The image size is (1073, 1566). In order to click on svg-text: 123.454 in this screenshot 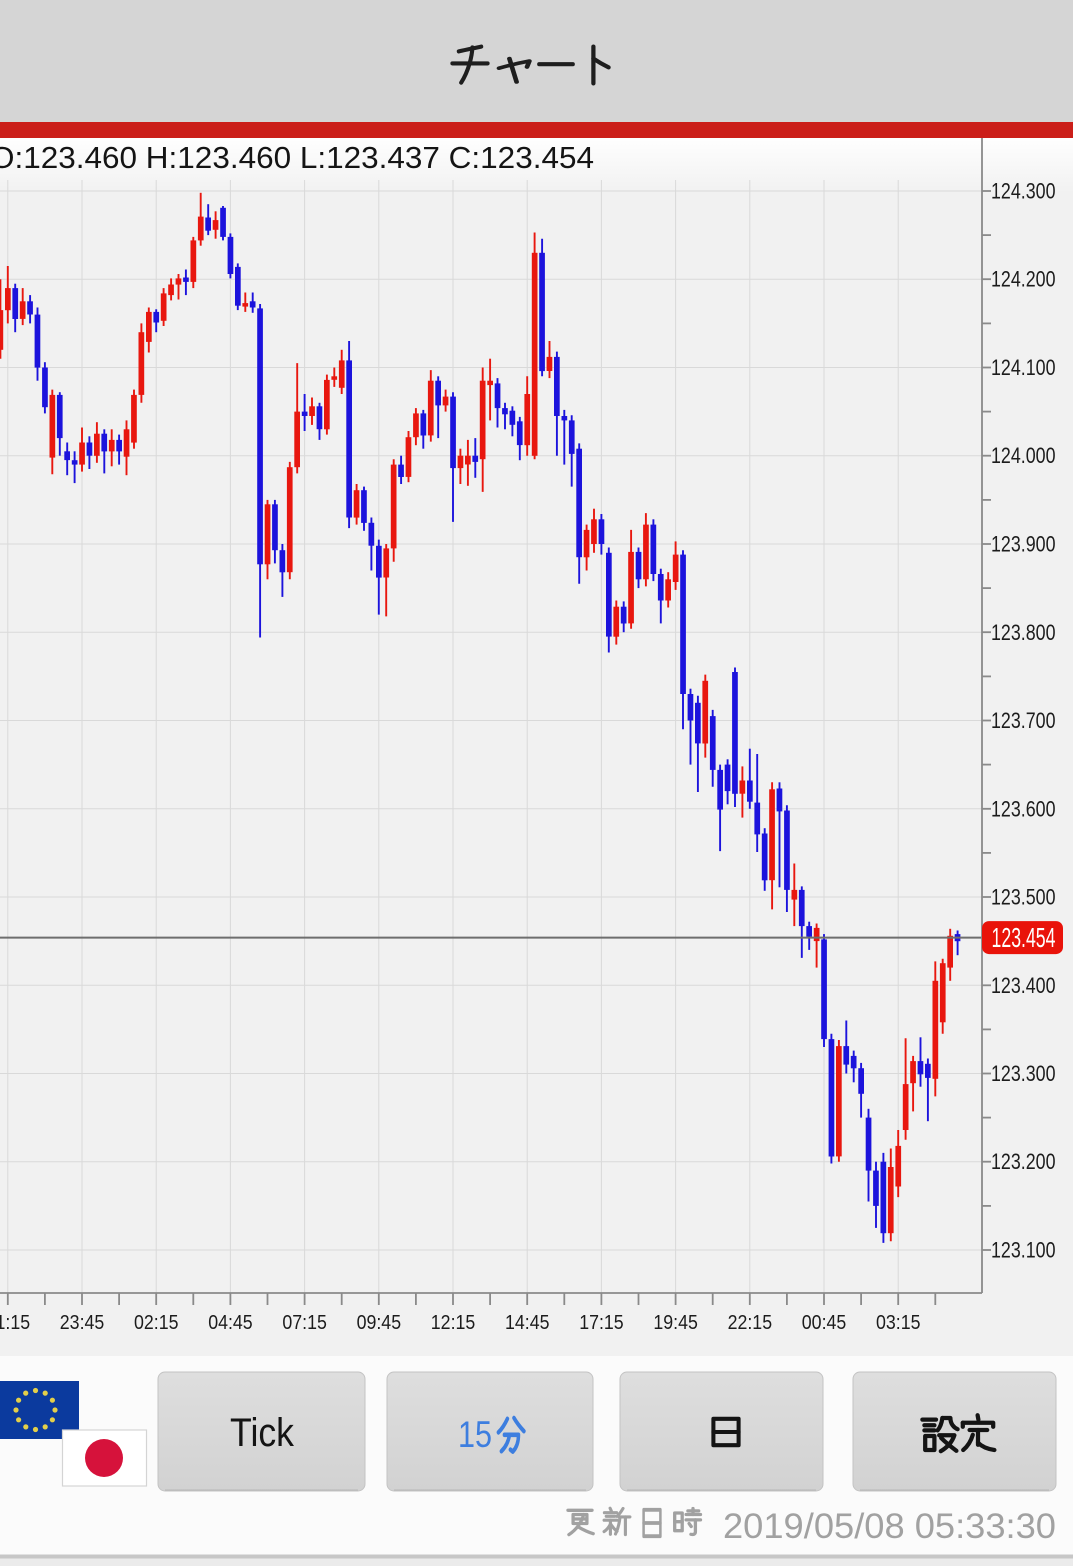, I will do `click(1024, 937)`.